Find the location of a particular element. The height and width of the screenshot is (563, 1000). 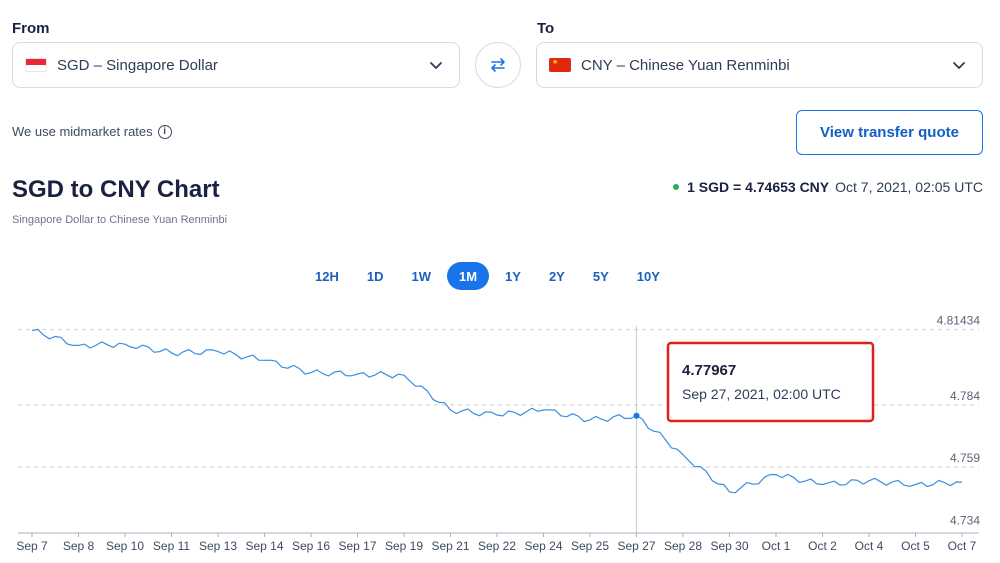

midmarket-note: We use midmarket rates i is located at coordinates (92, 131).